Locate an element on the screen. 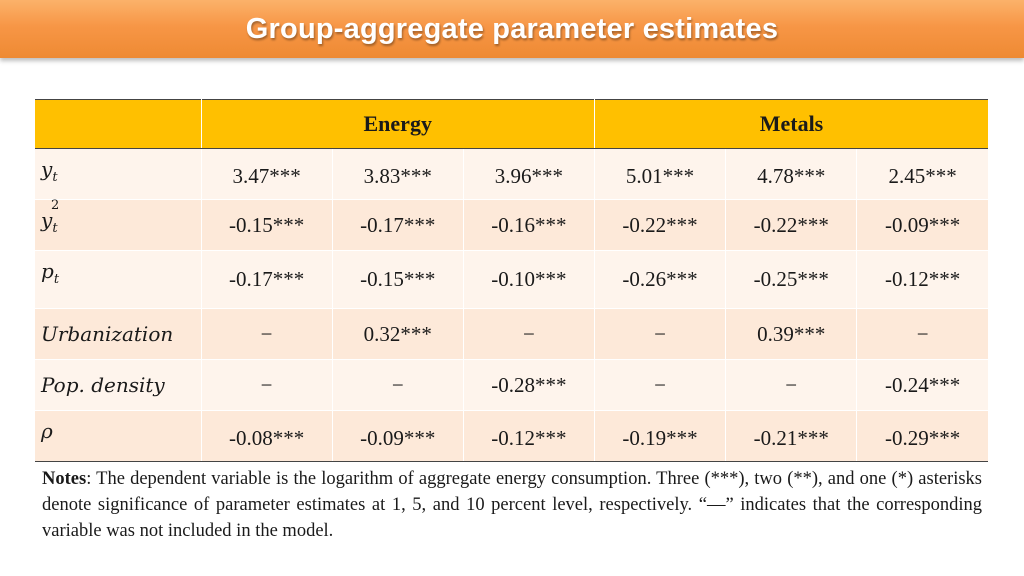 This screenshot has width=1024, height=576. row-label-symbol: p is located at coordinates (47, 271).